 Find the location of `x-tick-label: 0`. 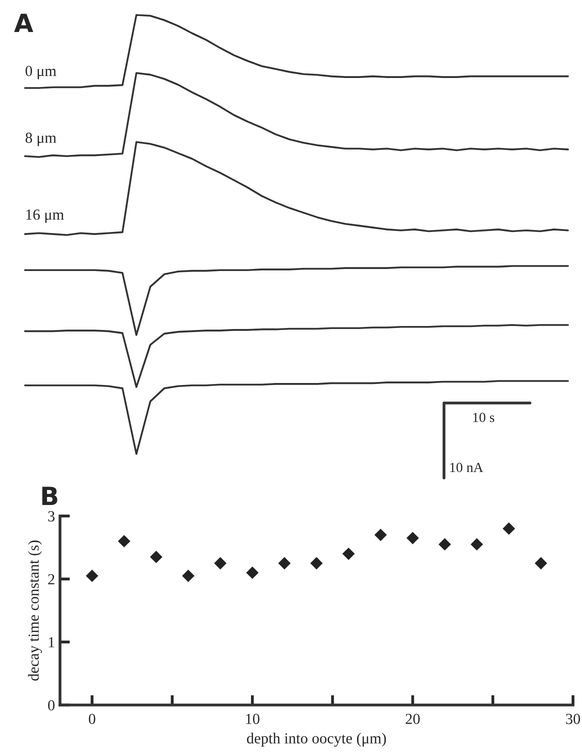

x-tick-label: 0 is located at coordinates (92, 719).